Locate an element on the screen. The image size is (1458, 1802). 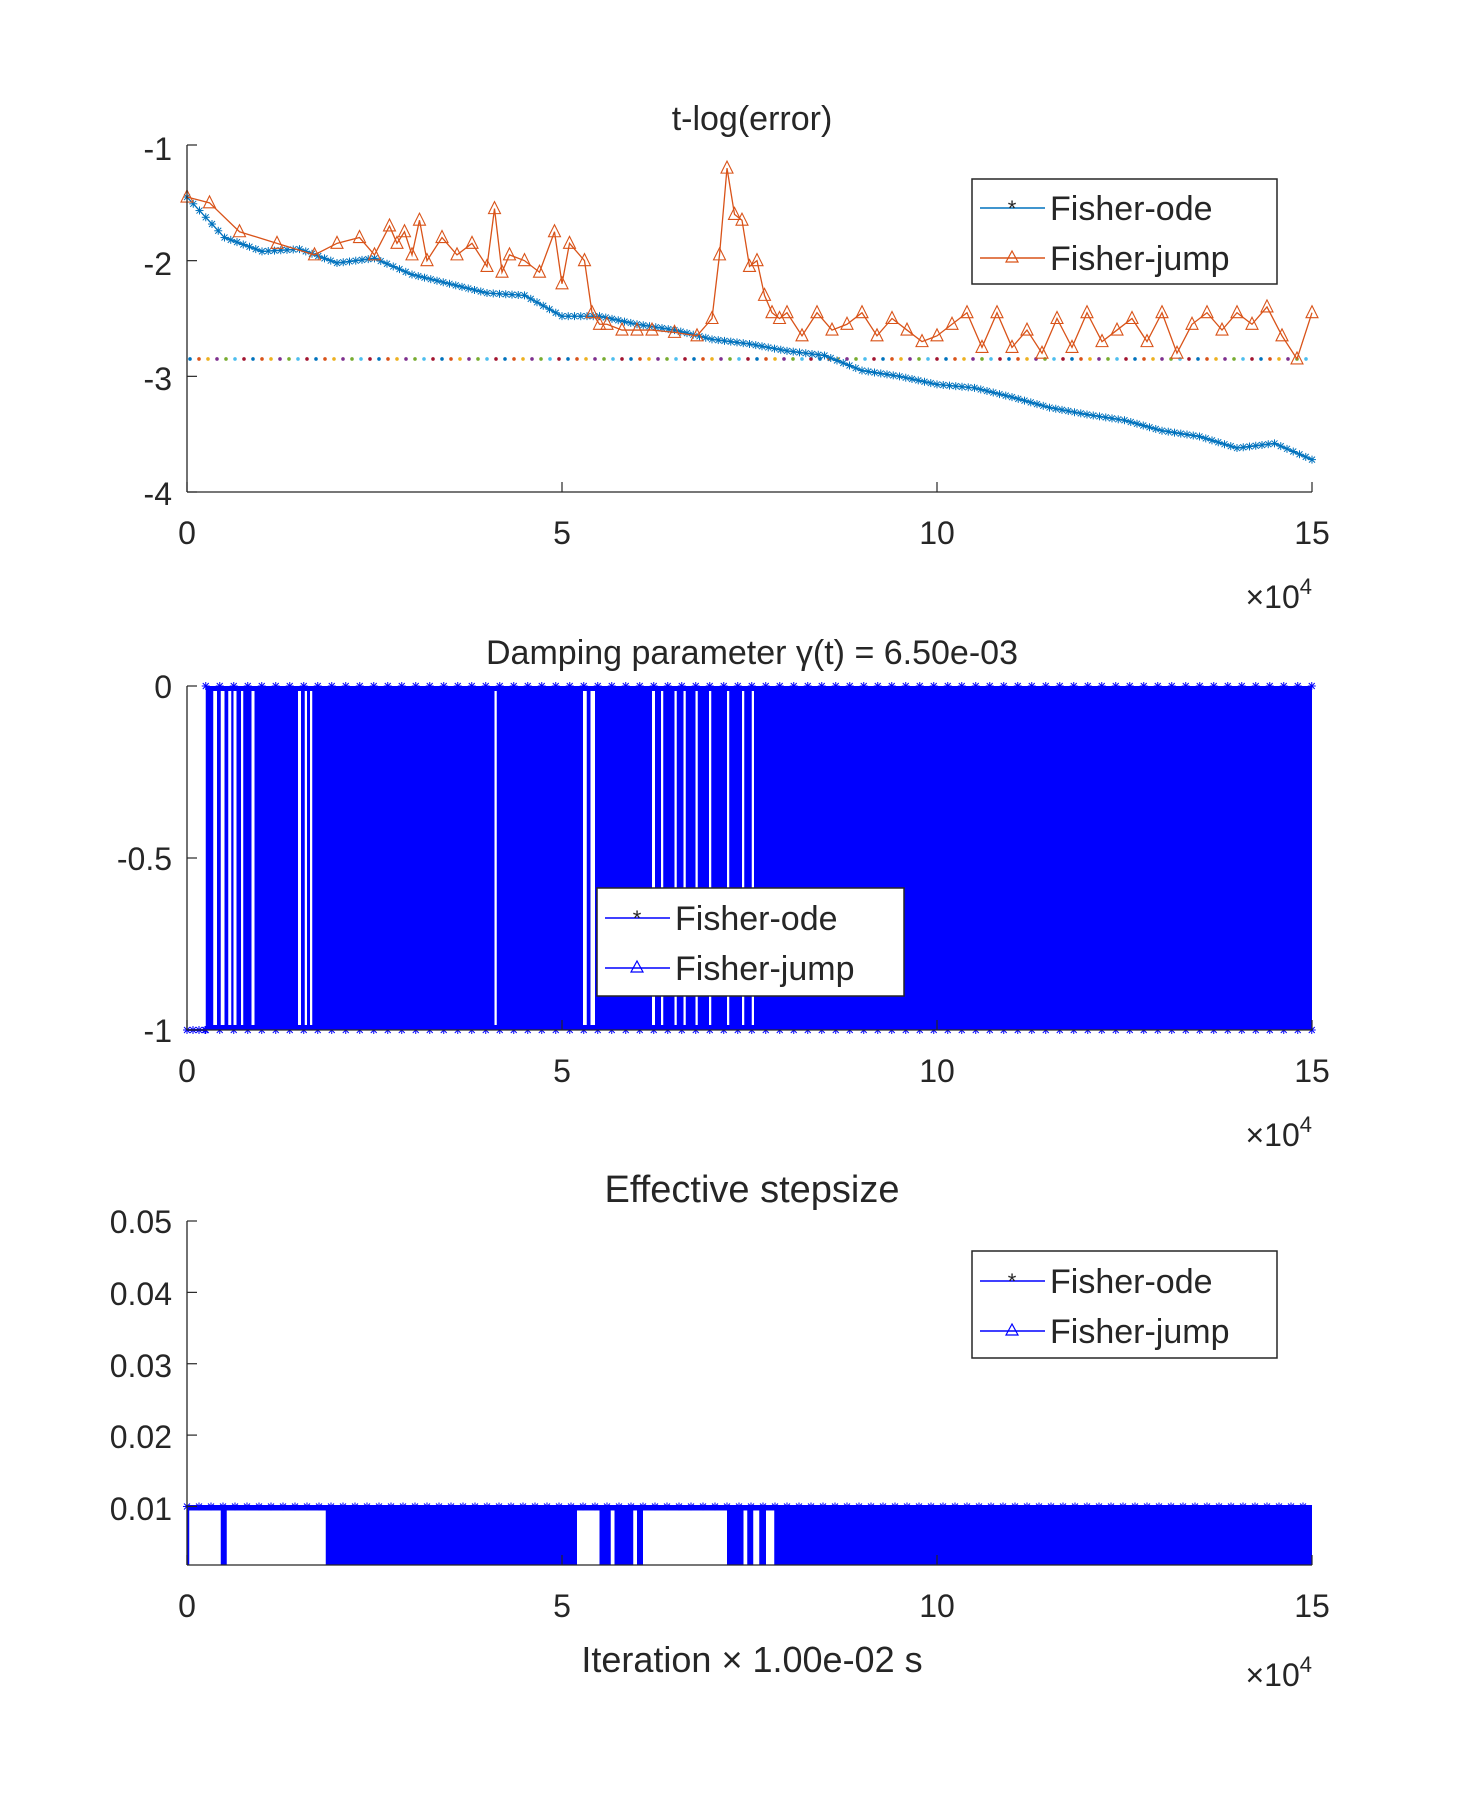
legend-marker-ode: * is located at coordinates (1012, 1281).